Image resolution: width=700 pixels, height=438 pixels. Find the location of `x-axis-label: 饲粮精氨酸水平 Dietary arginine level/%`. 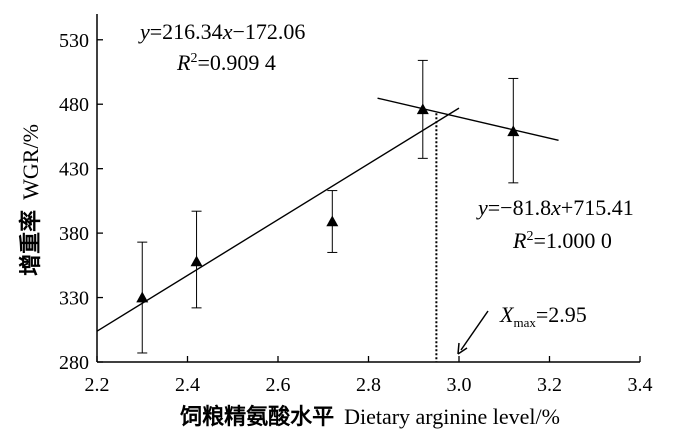

x-axis-label: 饲粮精氨酸水平 Dietary arginine level/% is located at coordinates (369, 417).